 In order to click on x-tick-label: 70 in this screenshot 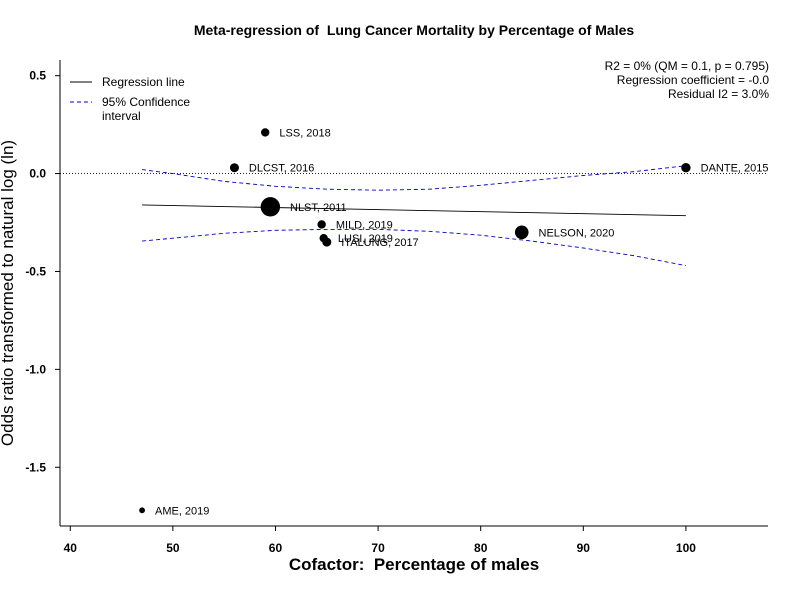, I will do `click(378, 548)`.